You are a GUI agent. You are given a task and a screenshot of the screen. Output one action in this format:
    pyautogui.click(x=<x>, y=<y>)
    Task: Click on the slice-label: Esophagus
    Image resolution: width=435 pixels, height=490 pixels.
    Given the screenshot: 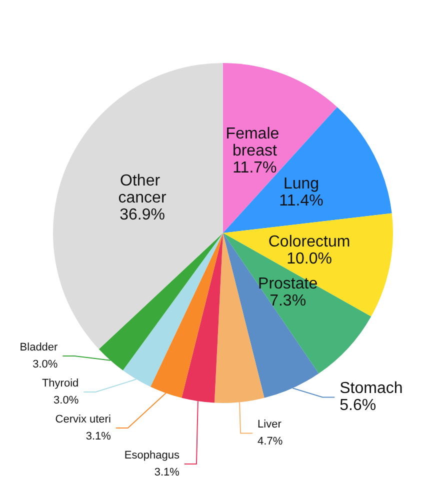 What is the action you would take?
    pyautogui.click(x=152, y=456)
    